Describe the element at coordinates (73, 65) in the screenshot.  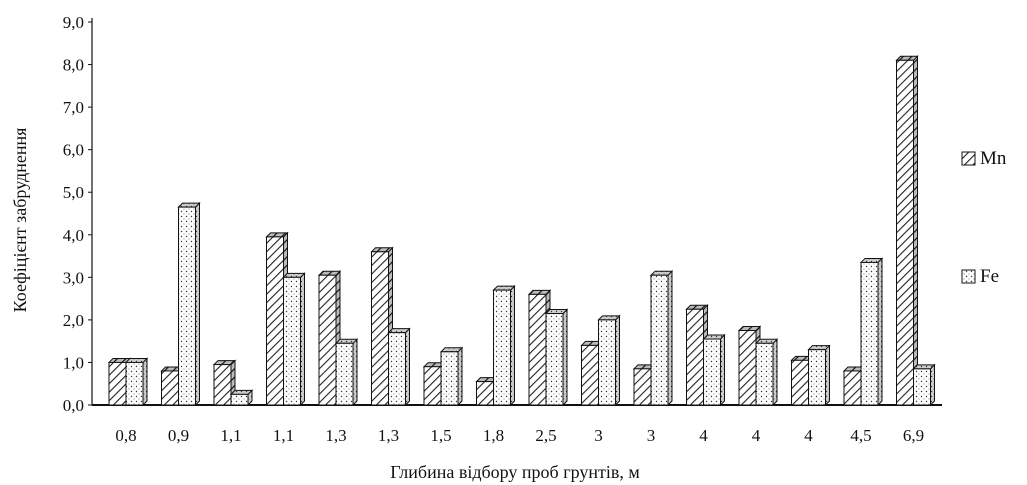
I see `y-tick-label: 8,0` at that location.